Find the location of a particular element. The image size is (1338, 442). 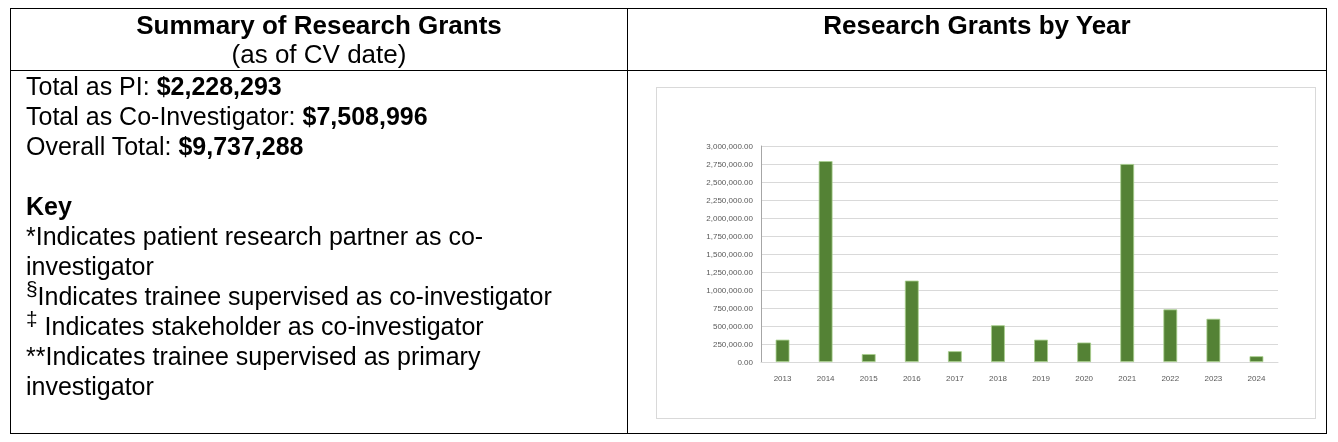

y-tick-label: 0.00 is located at coordinates (745, 362).